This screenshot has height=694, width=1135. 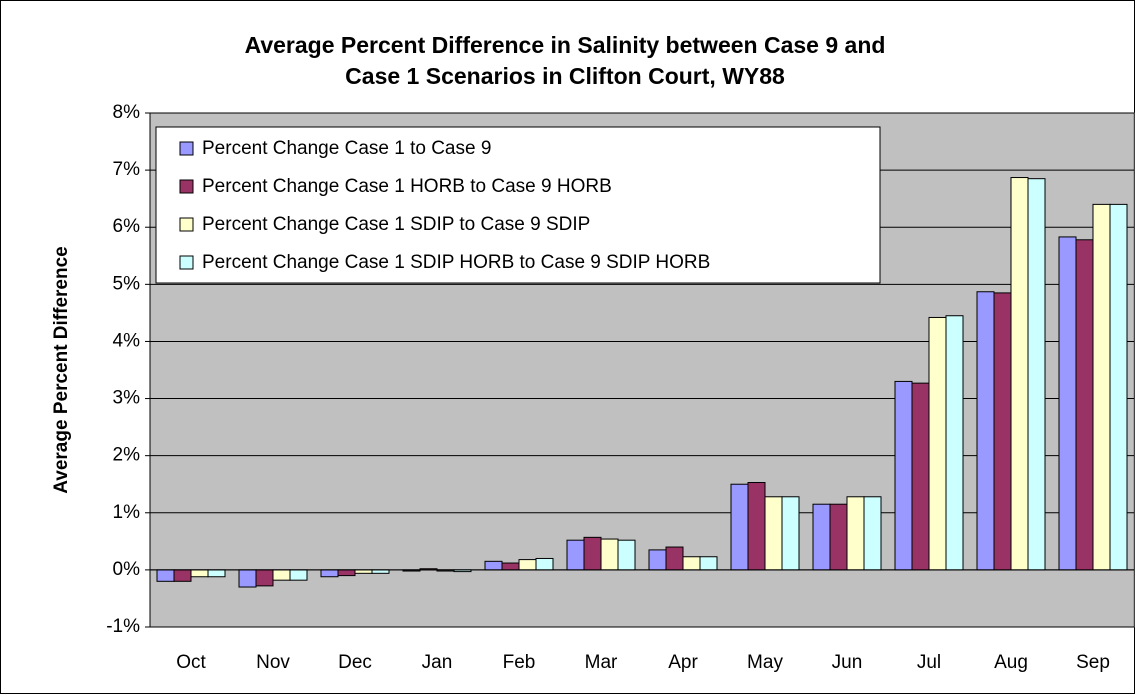 I want to click on x-tick-label: Jan, so click(x=437, y=662).